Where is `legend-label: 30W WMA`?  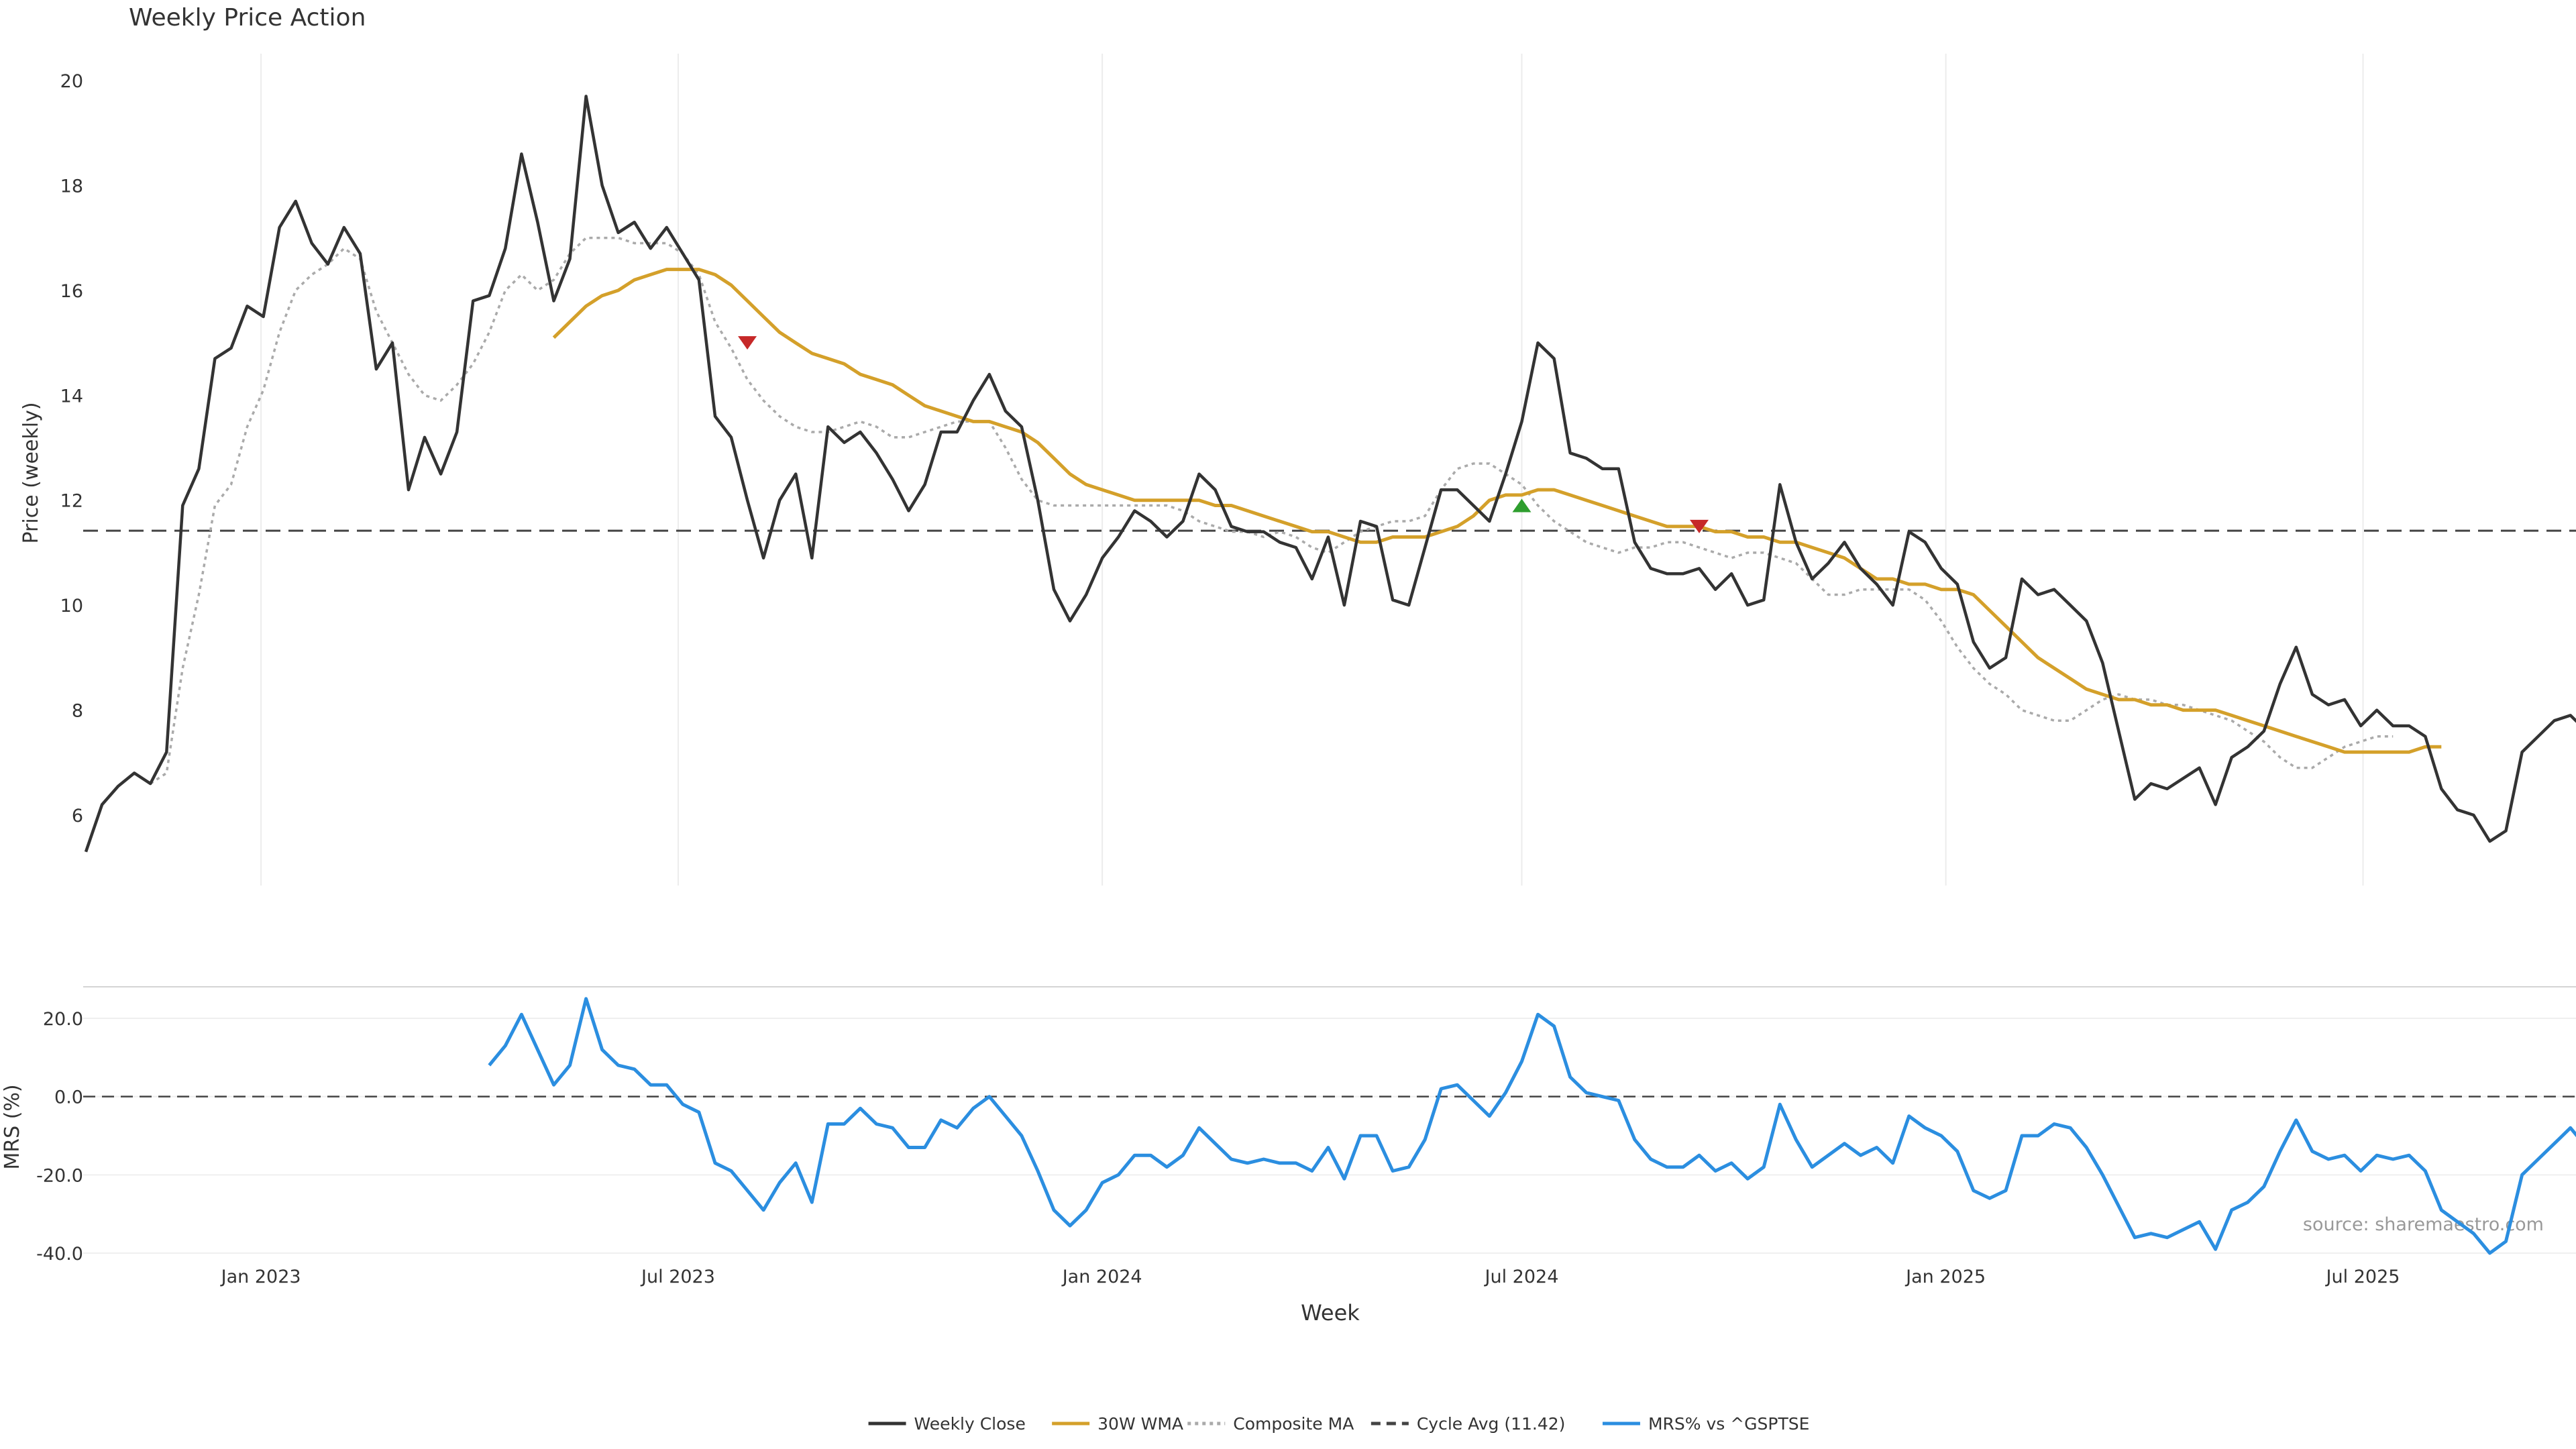
legend-label: 30W WMA is located at coordinates (1140, 1424).